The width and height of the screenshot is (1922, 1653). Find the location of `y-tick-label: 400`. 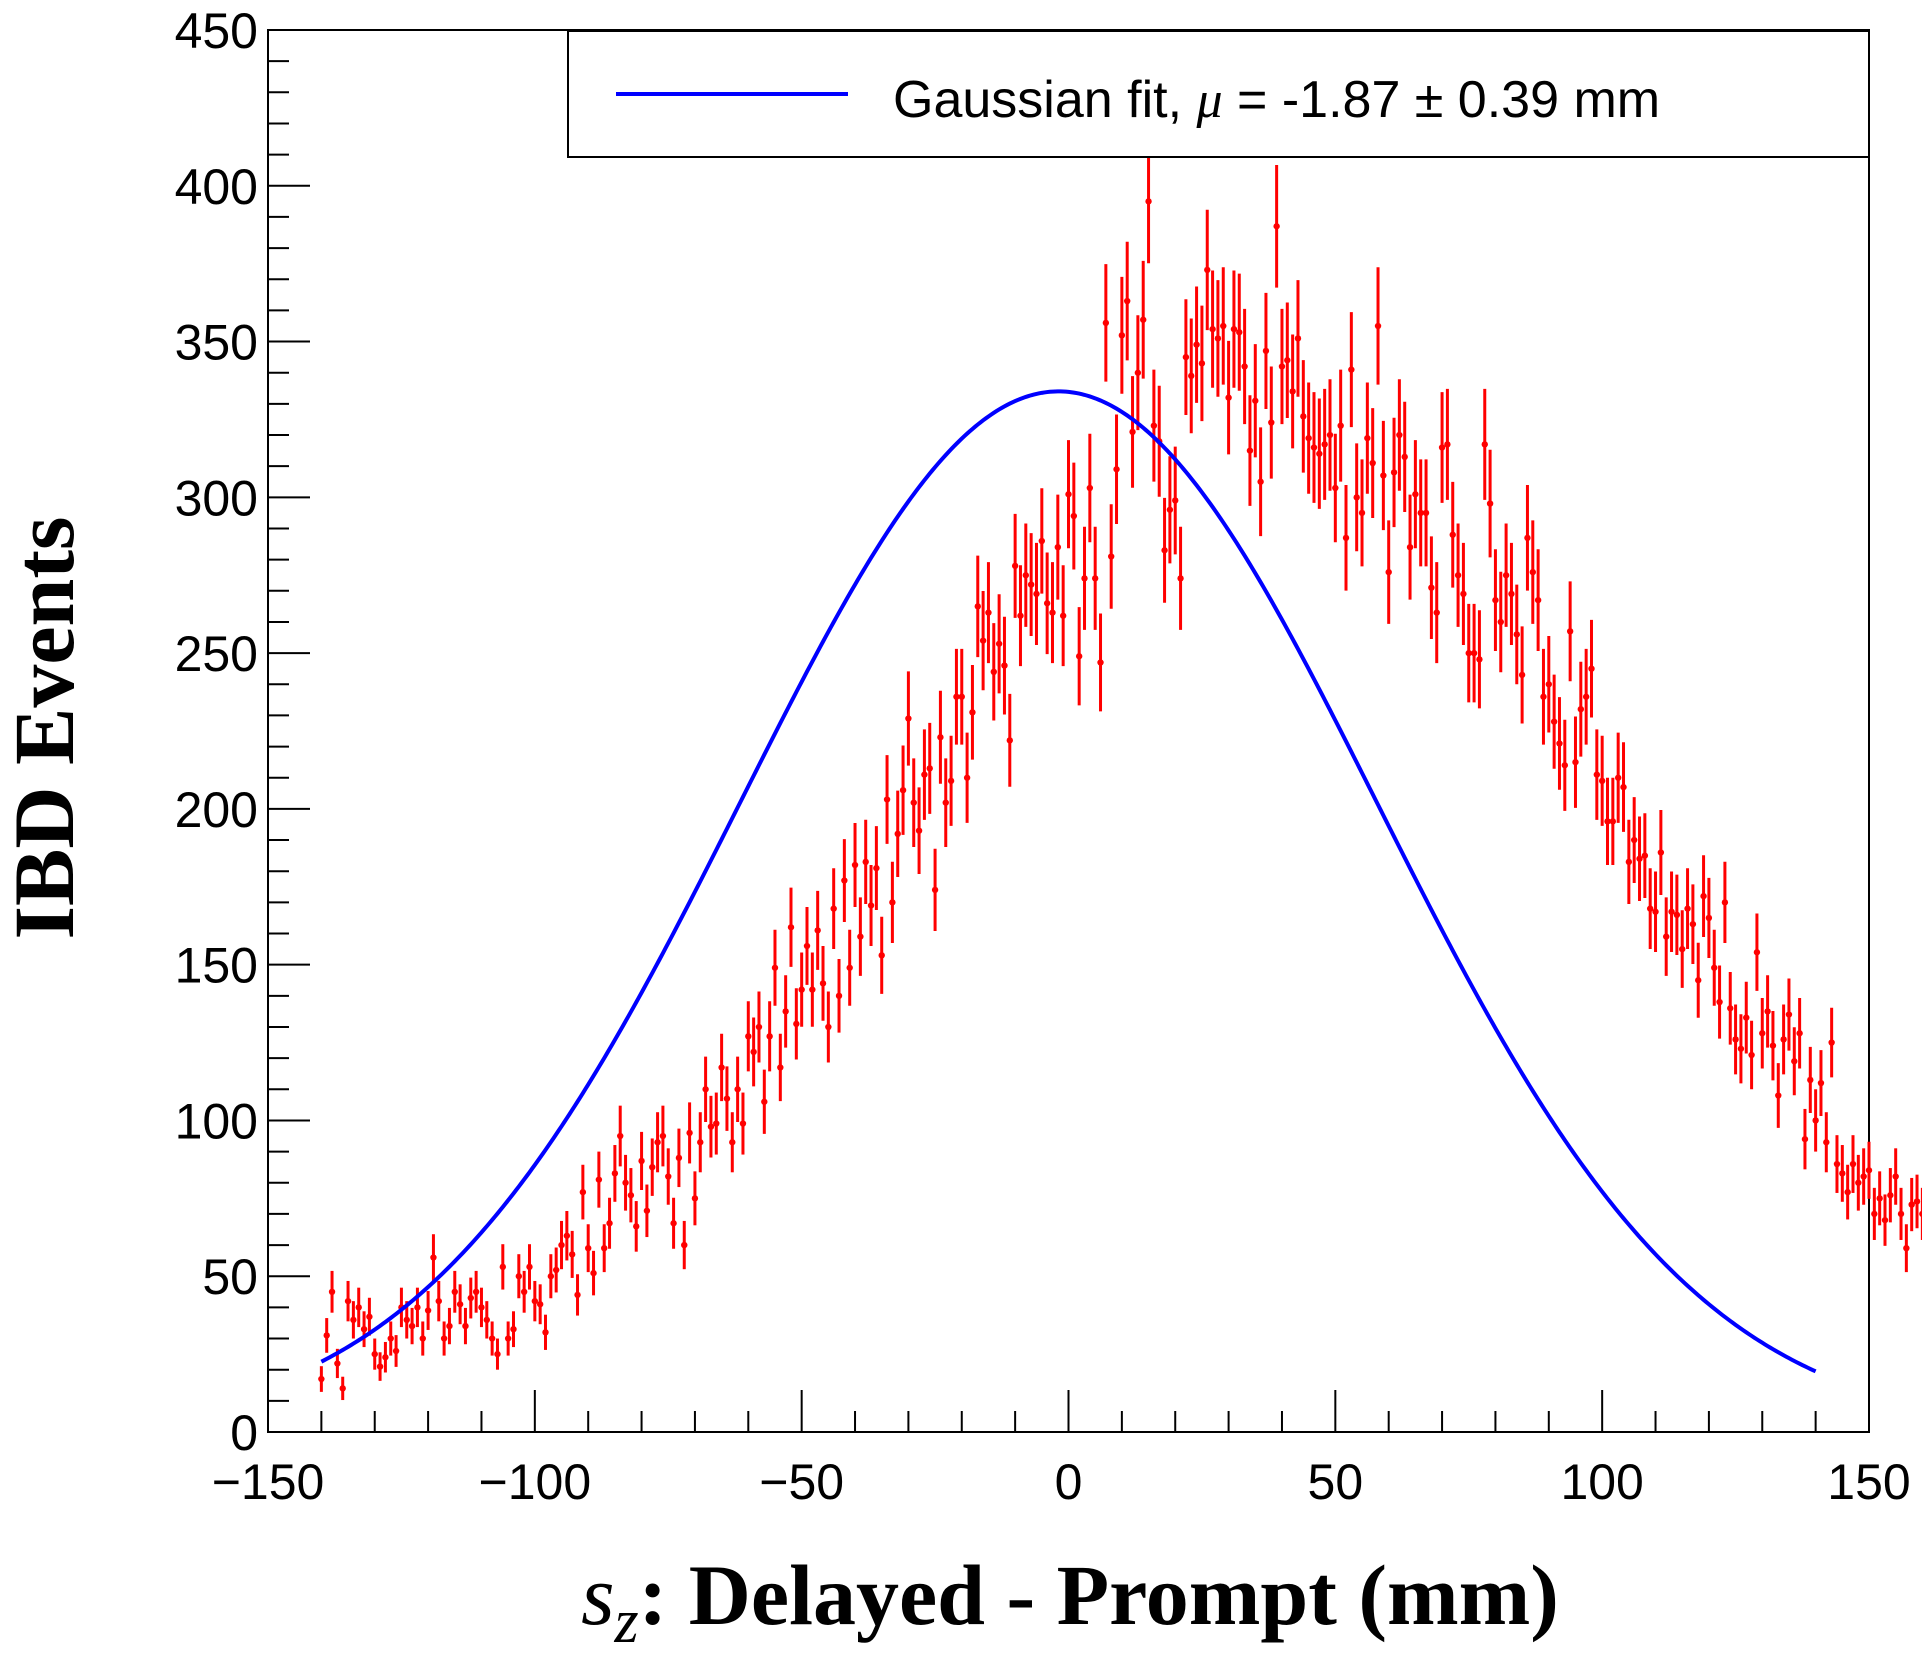

y-tick-label: 400 is located at coordinates (216, 187).